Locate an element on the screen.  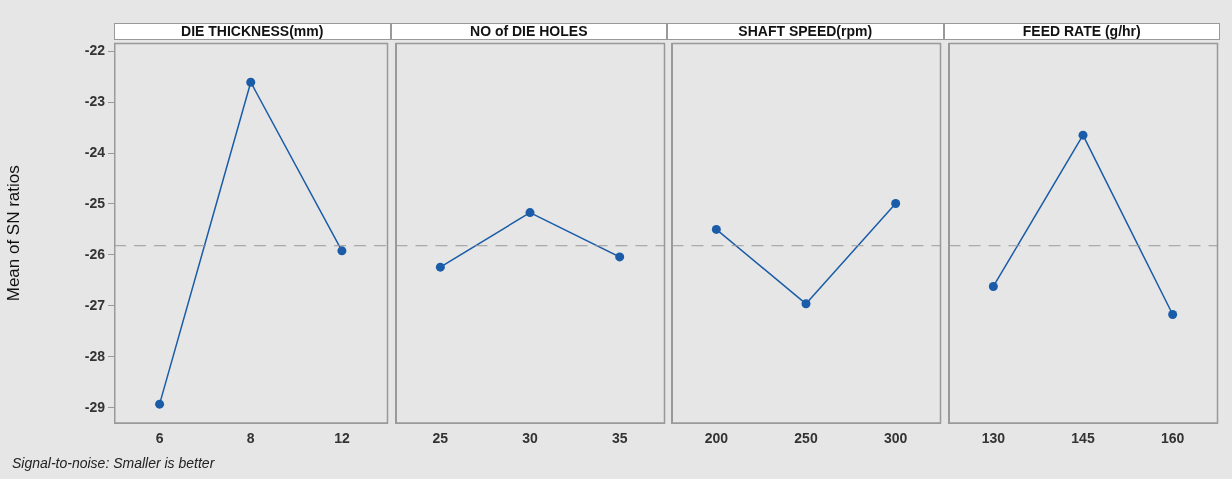
chart-title: FEED RATE (g/hr) is located at coordinates (1081, 31).